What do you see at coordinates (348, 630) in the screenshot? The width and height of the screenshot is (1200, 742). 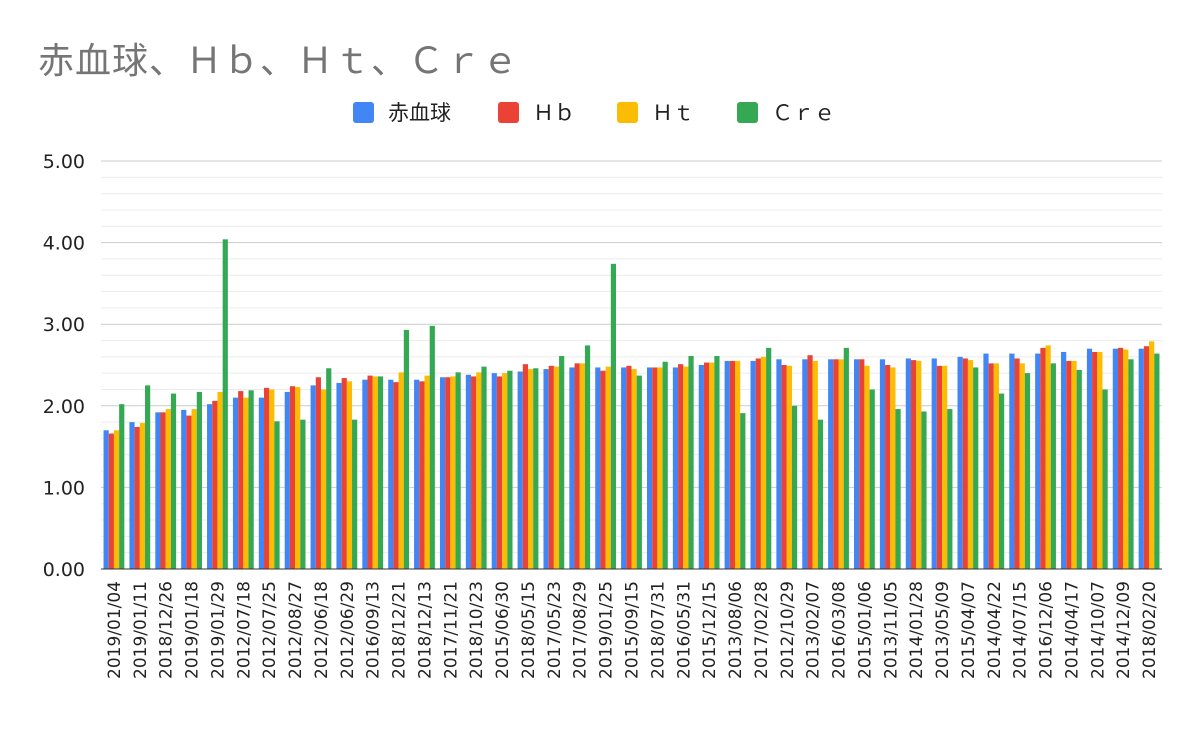 I see `x-tick-label: 2012/06/29` at bounding box center [348, 630].